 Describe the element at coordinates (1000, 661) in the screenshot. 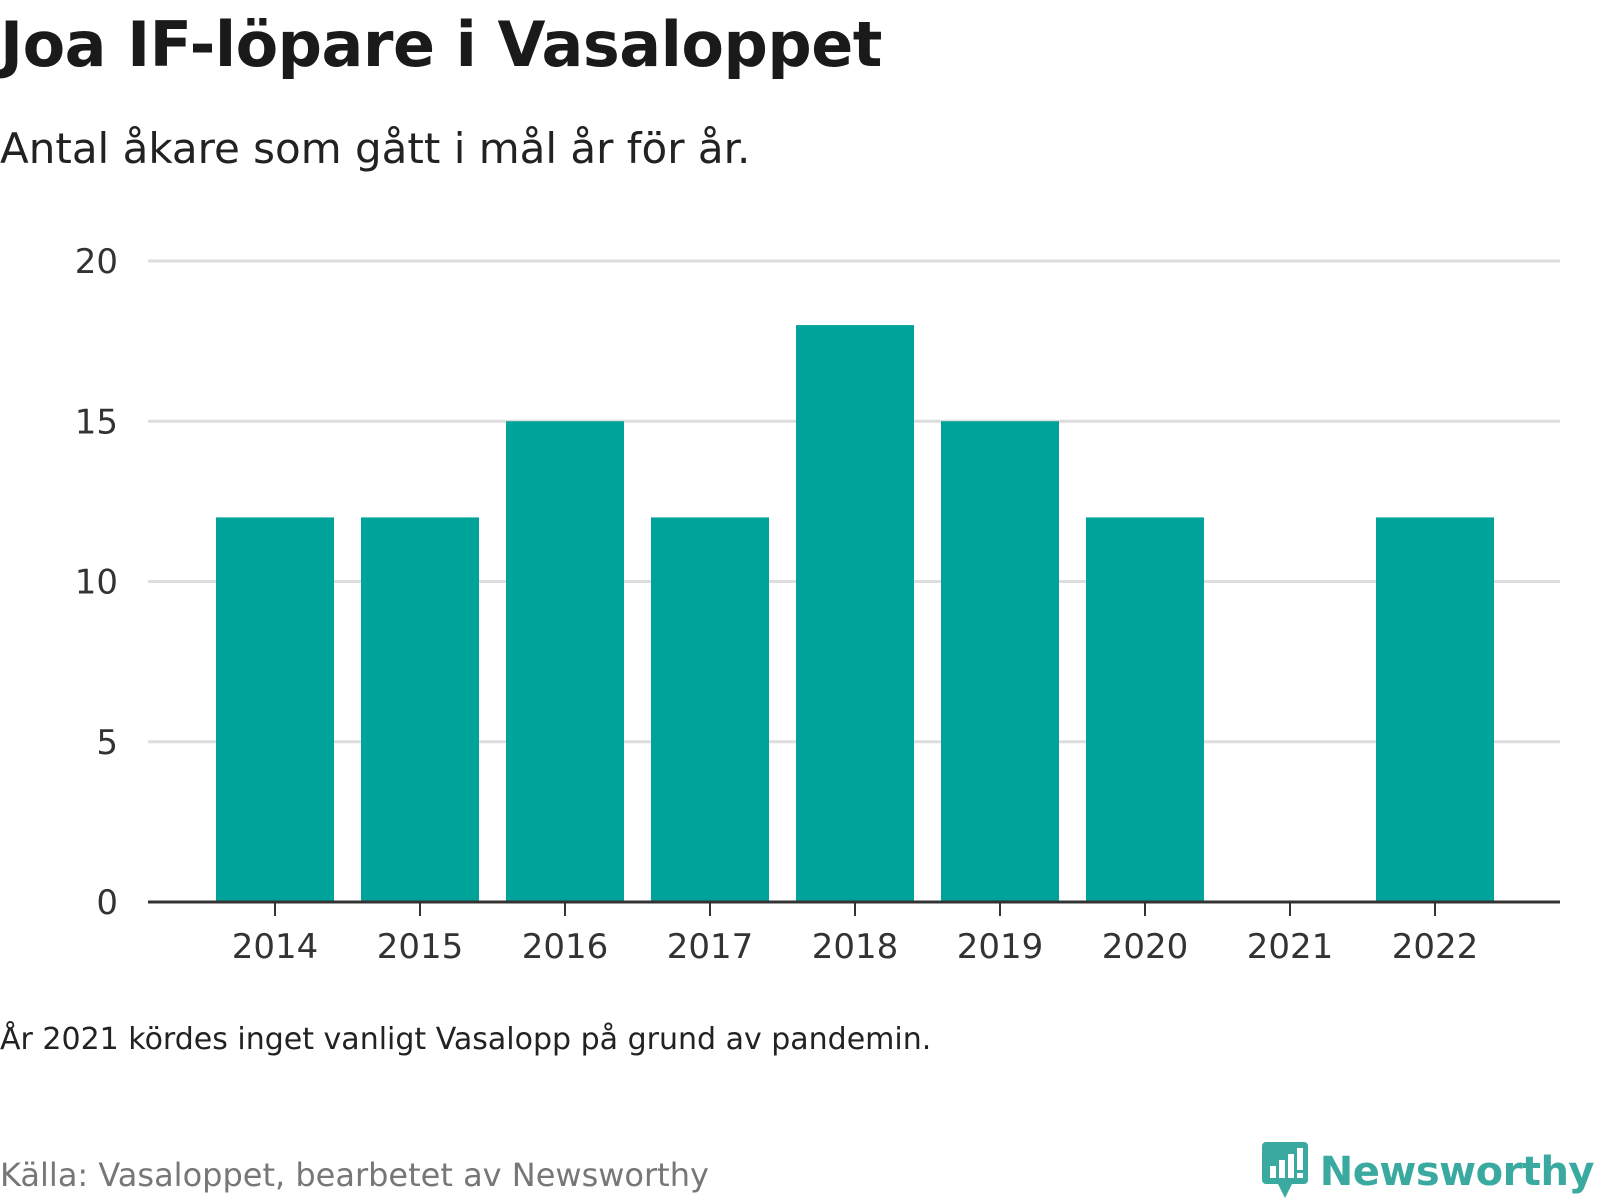

I see `bar-2019` at that location.